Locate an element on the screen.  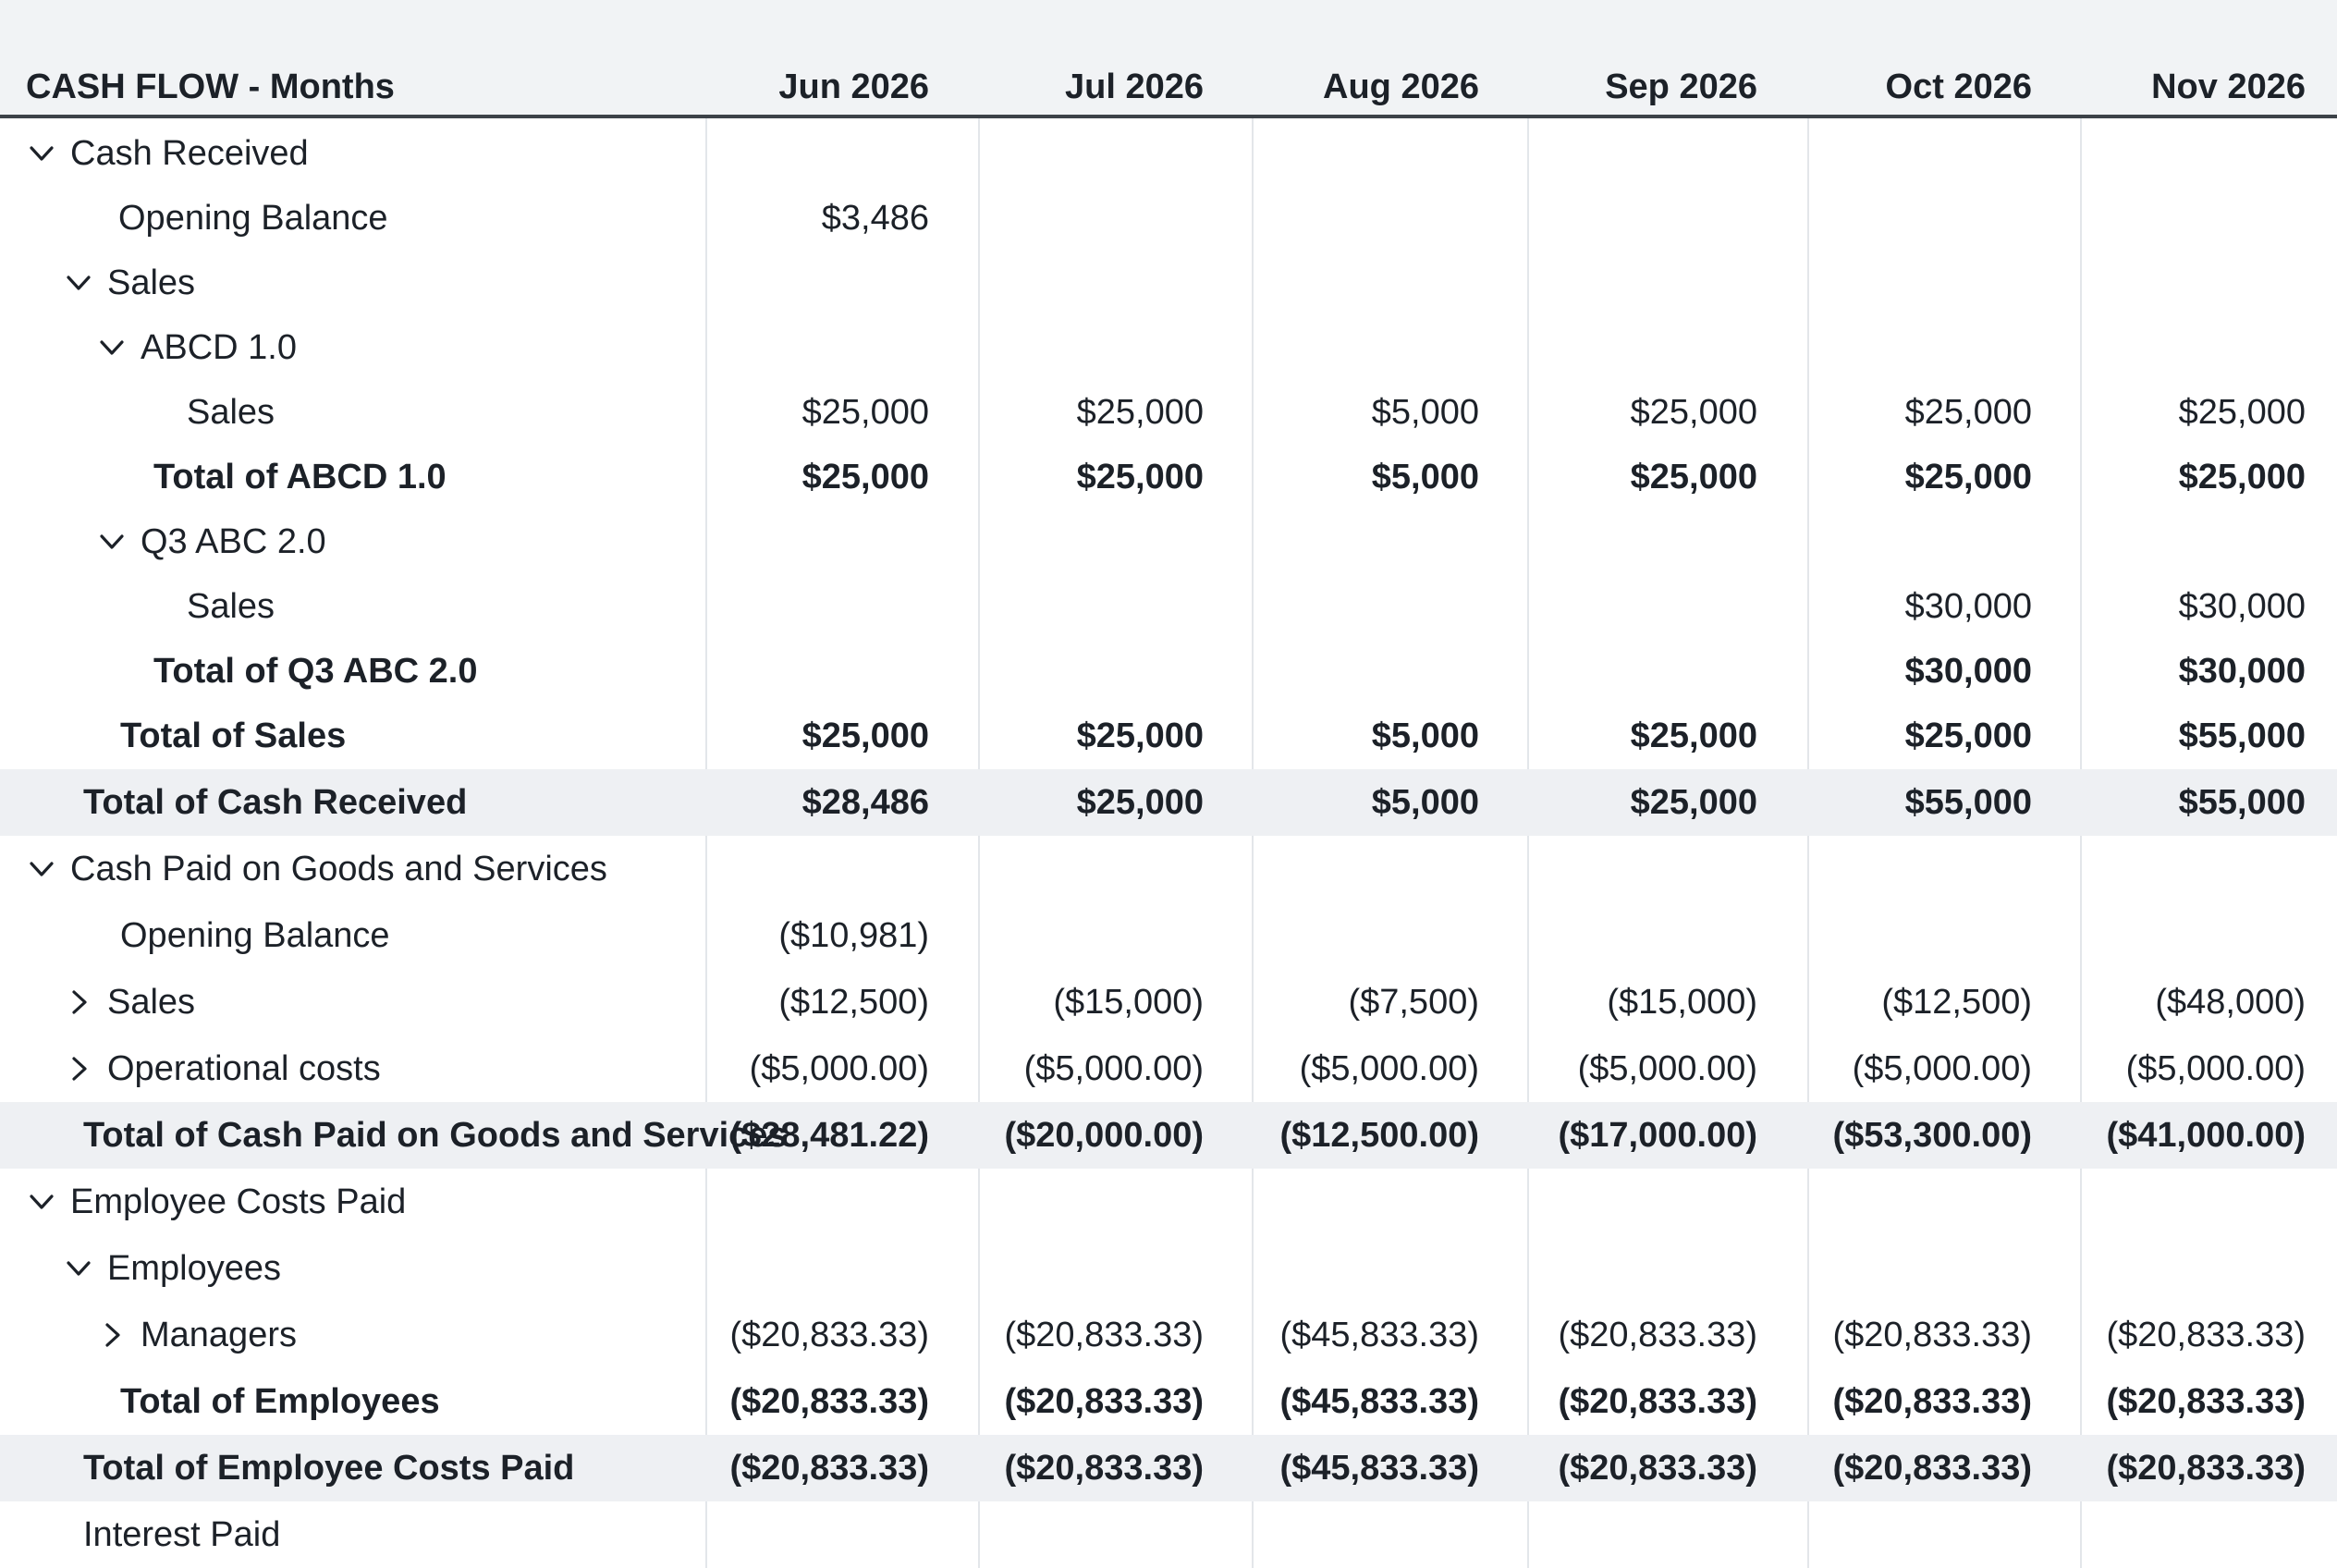
cell-jun-2026: $28,486 is located at coordinates (865, 803).